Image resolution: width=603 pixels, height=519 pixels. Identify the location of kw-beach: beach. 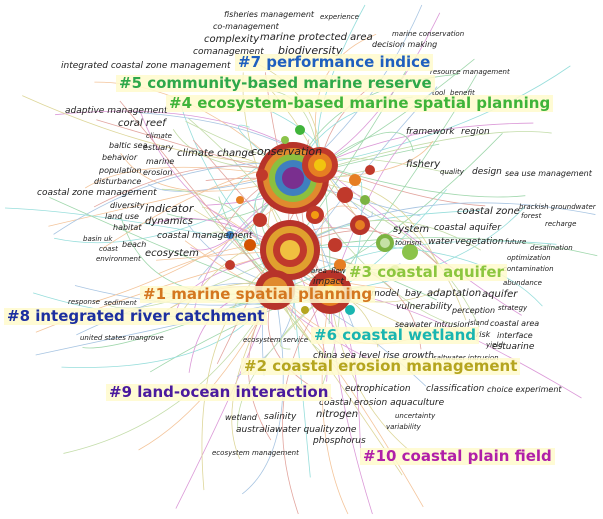
(134, 244).